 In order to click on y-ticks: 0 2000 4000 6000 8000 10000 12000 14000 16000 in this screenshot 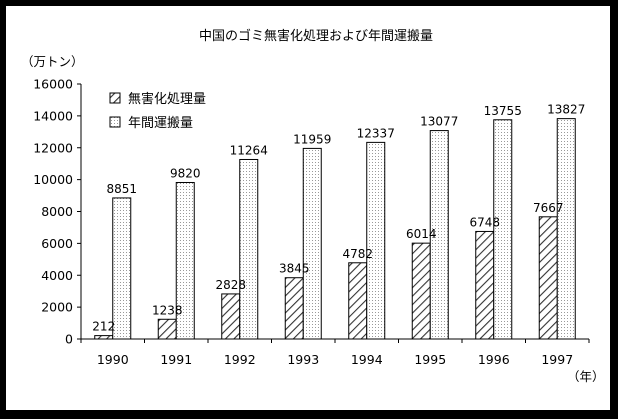, I will do `click(57, 212)`.